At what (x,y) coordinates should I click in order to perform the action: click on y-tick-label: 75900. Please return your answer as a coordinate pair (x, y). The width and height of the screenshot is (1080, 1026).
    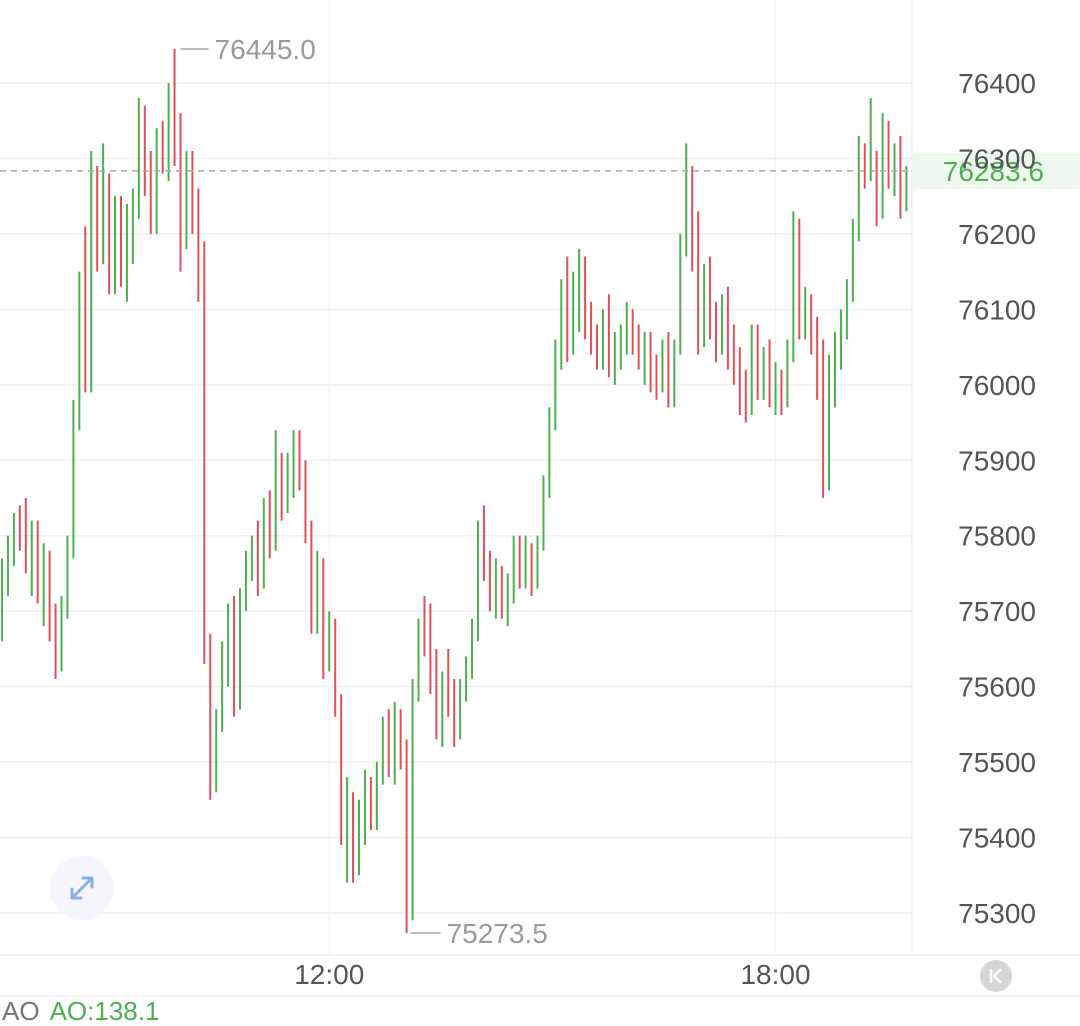
    Looking at the image, I should click on (997, 460).